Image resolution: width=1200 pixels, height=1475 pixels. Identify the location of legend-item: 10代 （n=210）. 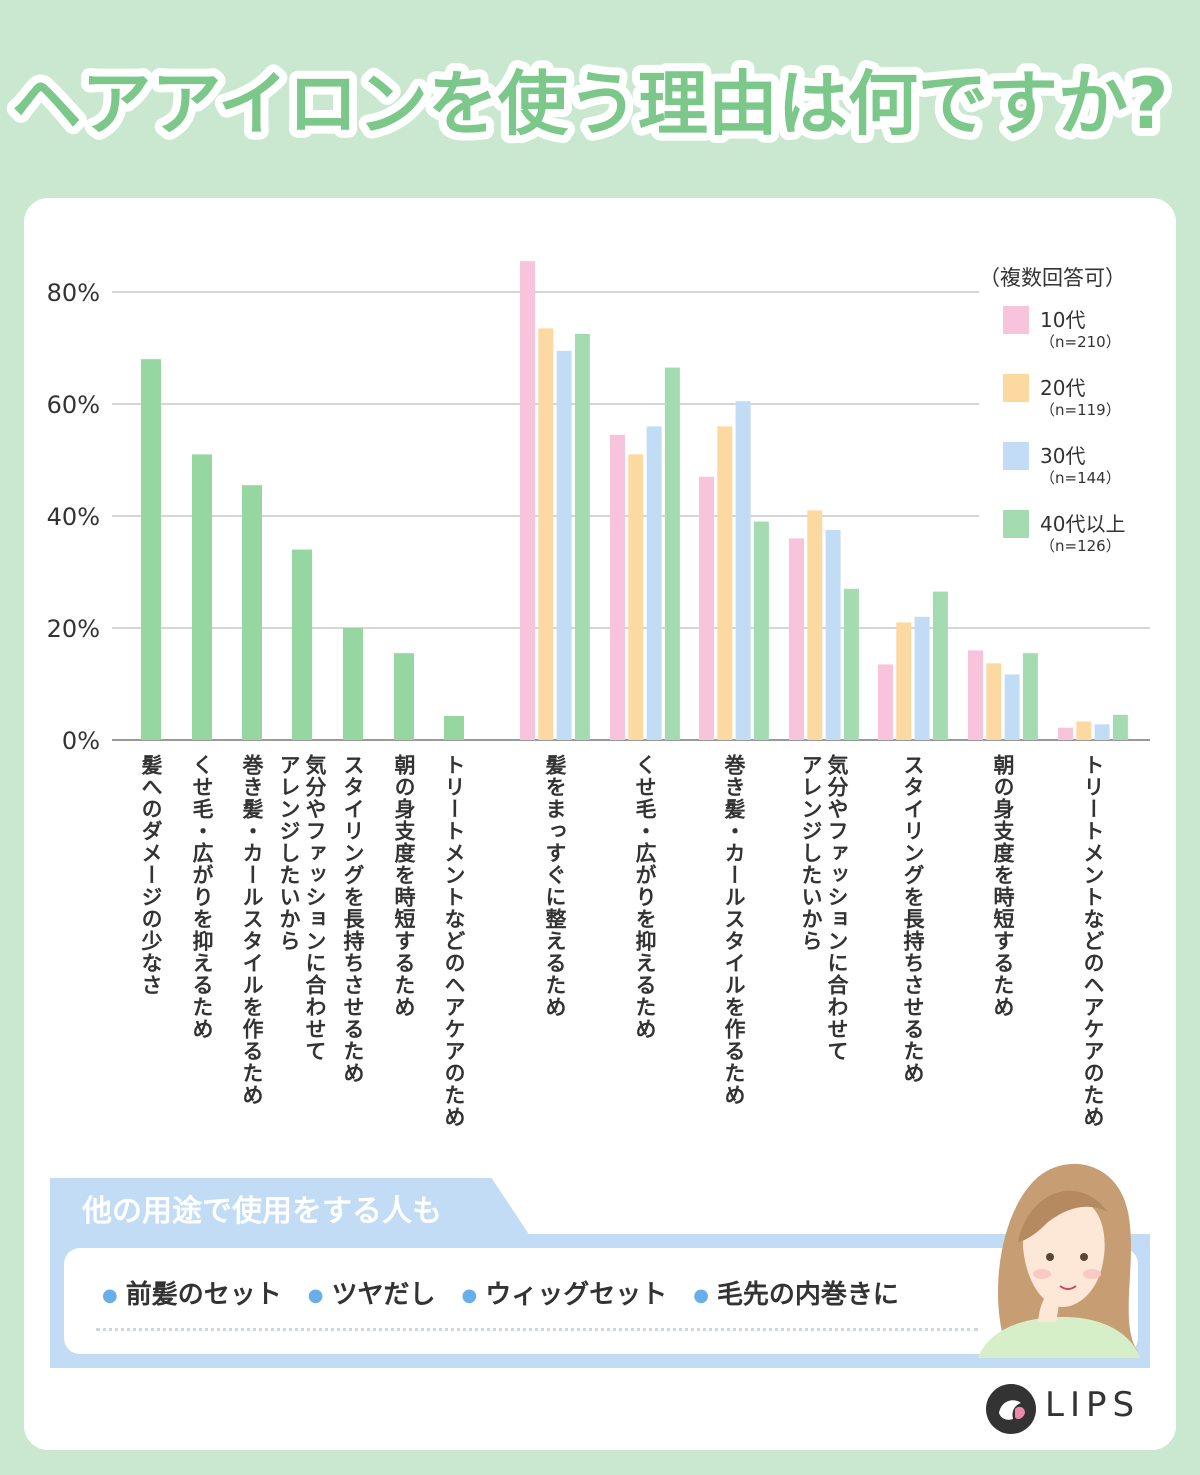
(1075, 338).